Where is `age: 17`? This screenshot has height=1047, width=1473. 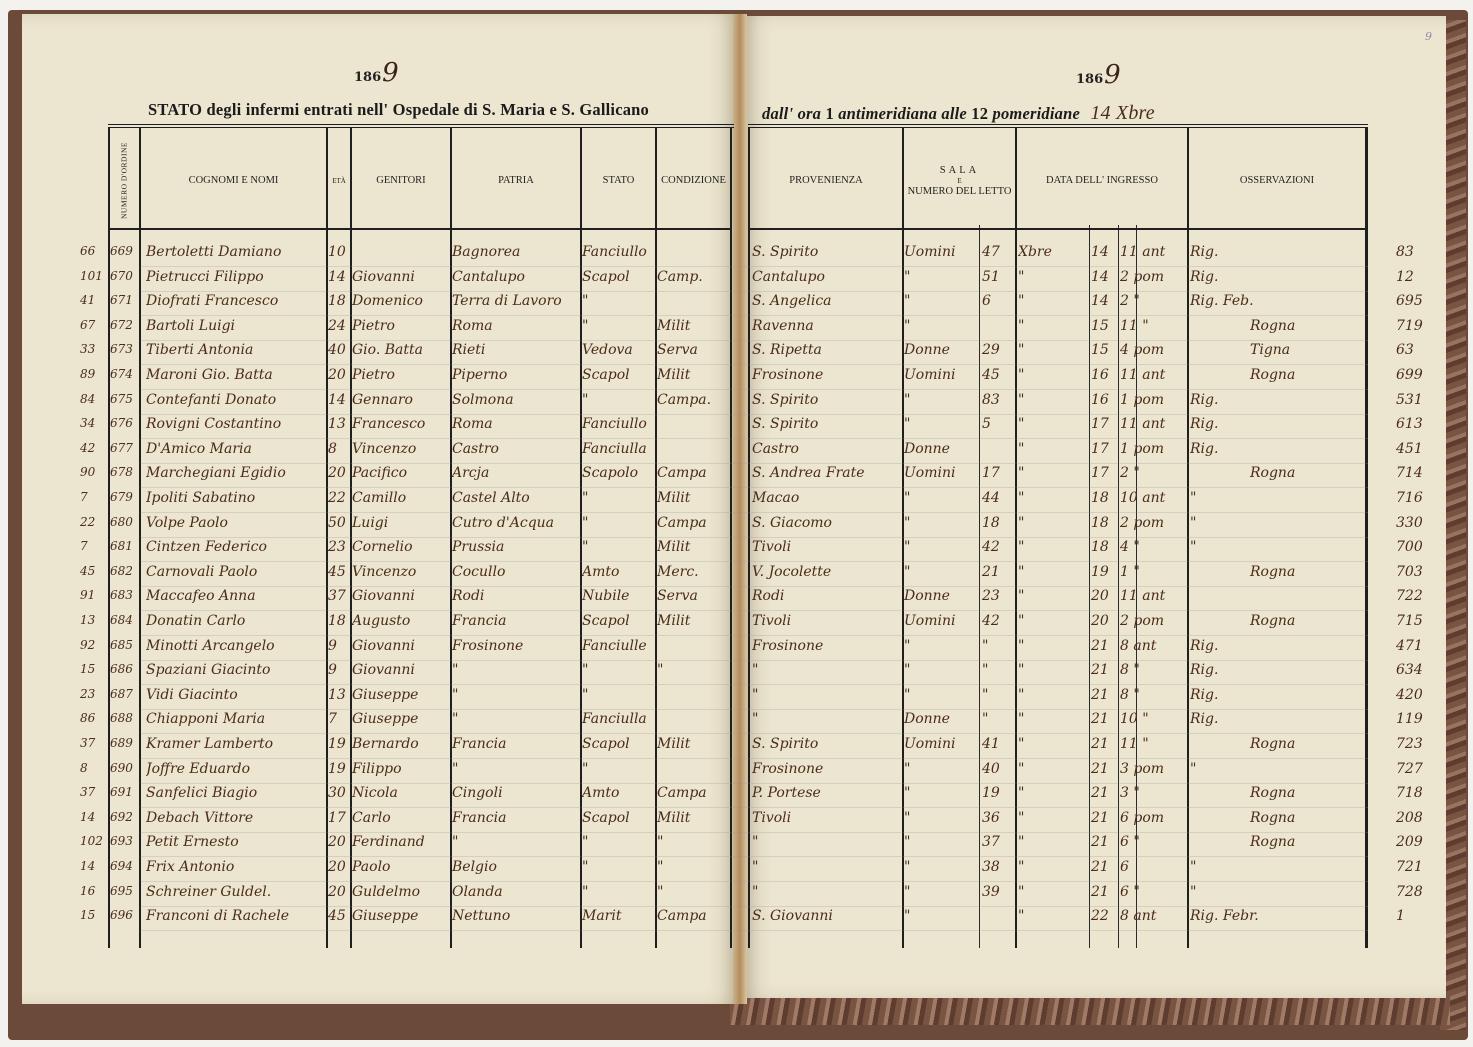 age: 17 is located at coordinates (337, 817).